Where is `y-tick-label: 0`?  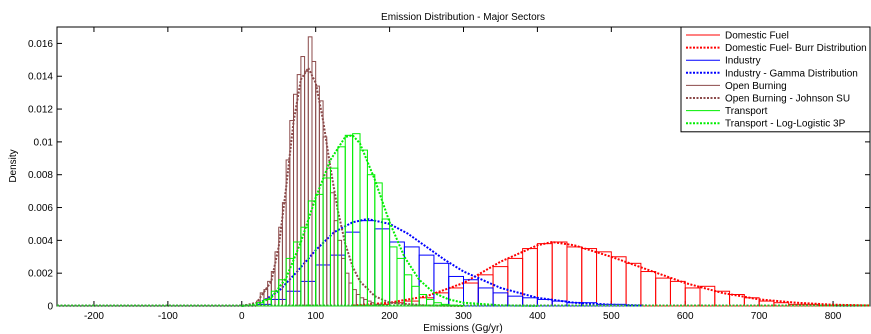 y-tick-label: 0 is located at coordinates (50, 307).